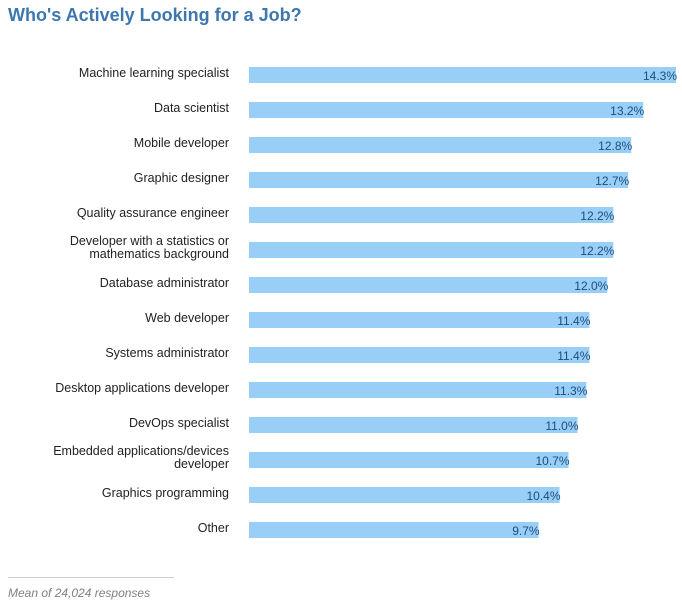 This screenshot has height=606, width=682. I want to click on footnote: Mean of 24,024 responses, so click(79, 593).